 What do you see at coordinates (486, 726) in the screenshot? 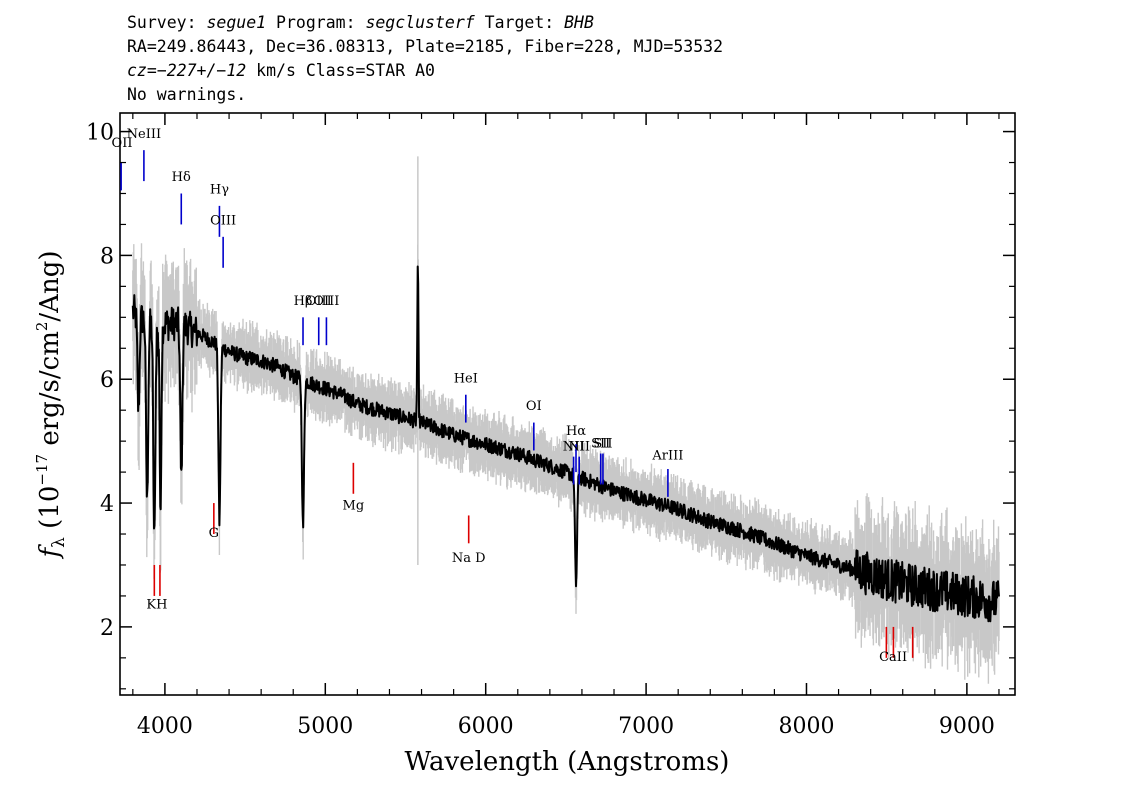
I see `x-tick-label: 6000` at bounding box center [486, 726].